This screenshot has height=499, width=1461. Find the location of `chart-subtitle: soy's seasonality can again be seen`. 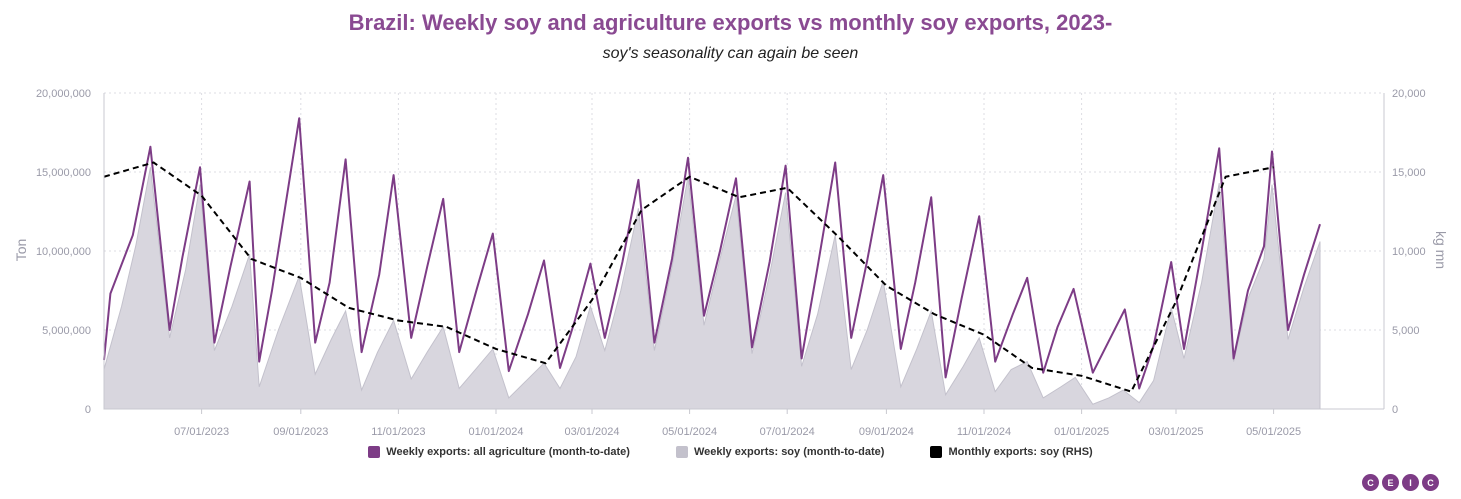

chart-subtitle: soy's seasonality can again be seen is located at coordinates (730, 53).